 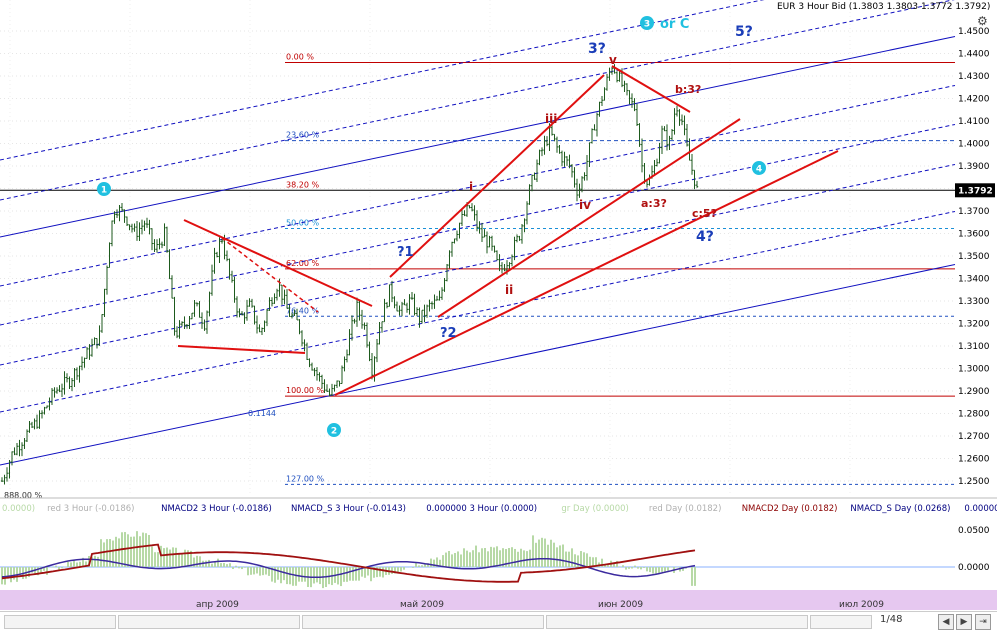 I want to click on fib-label: 62.00 %, so click(x=302, y=263).